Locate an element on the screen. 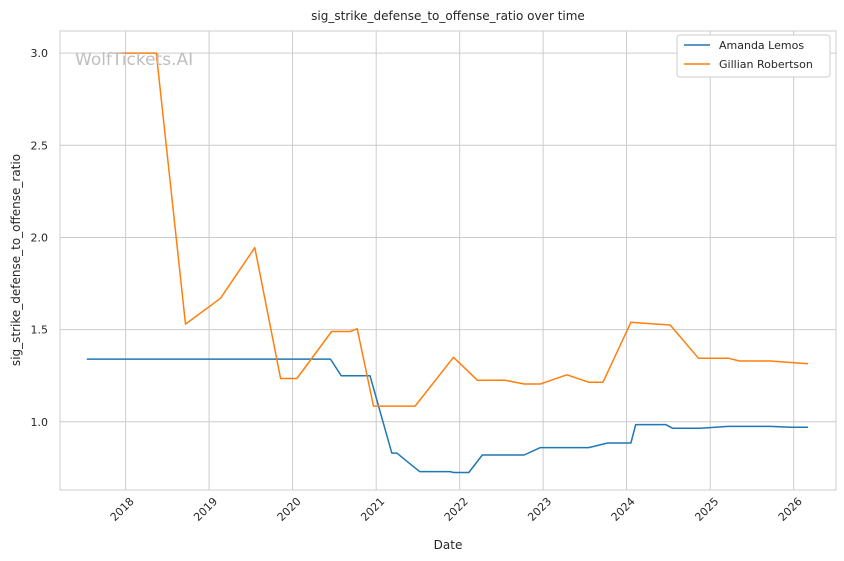 Image resolution: width=844 pixels, height=561 pixels. y-tick-label: 3.0 is located at coordinates (40, 53).